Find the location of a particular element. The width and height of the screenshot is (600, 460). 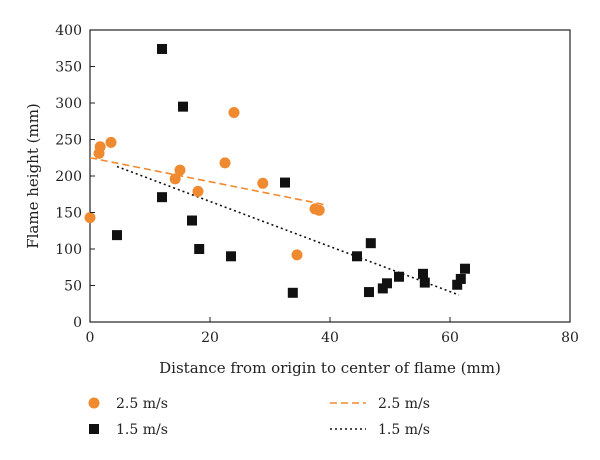

y-tick-label: 350 is located at coordinates (68, 68).